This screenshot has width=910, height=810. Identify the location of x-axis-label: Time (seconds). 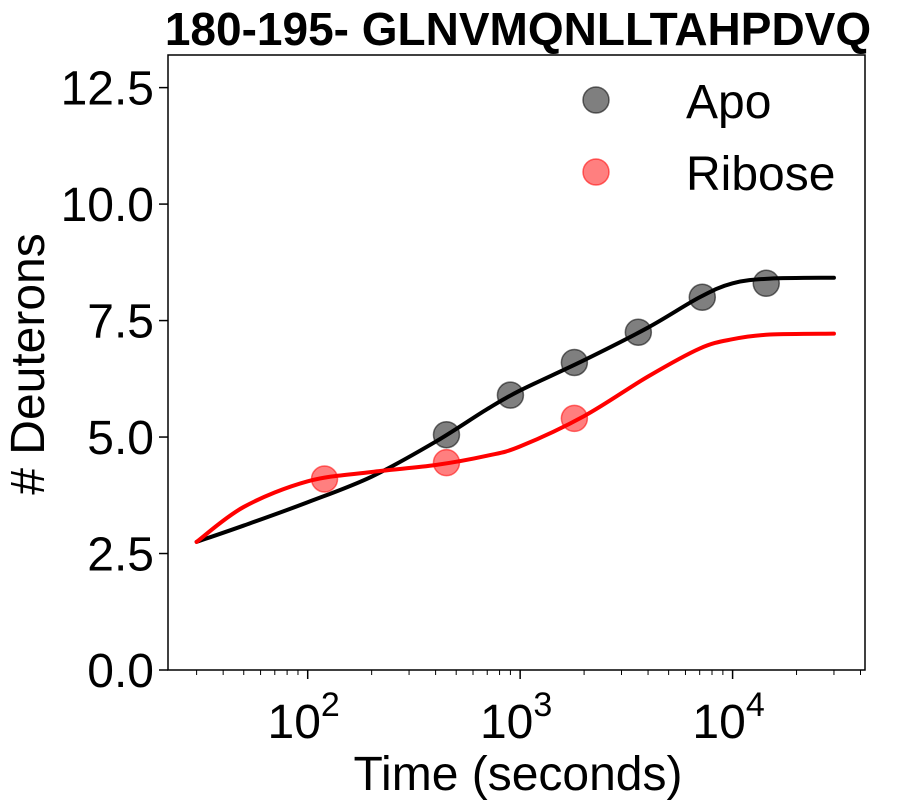
(518, 774).